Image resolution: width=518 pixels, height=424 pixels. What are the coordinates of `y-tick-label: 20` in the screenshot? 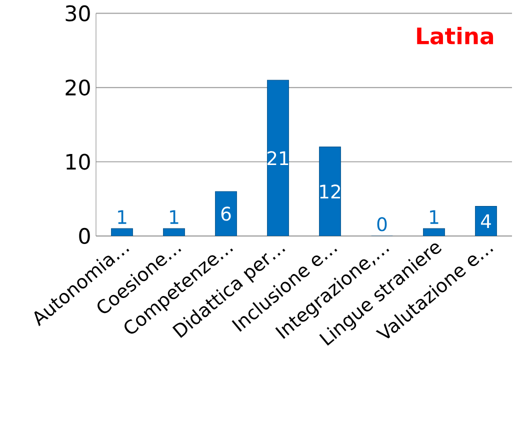 It's located at (78, 87).